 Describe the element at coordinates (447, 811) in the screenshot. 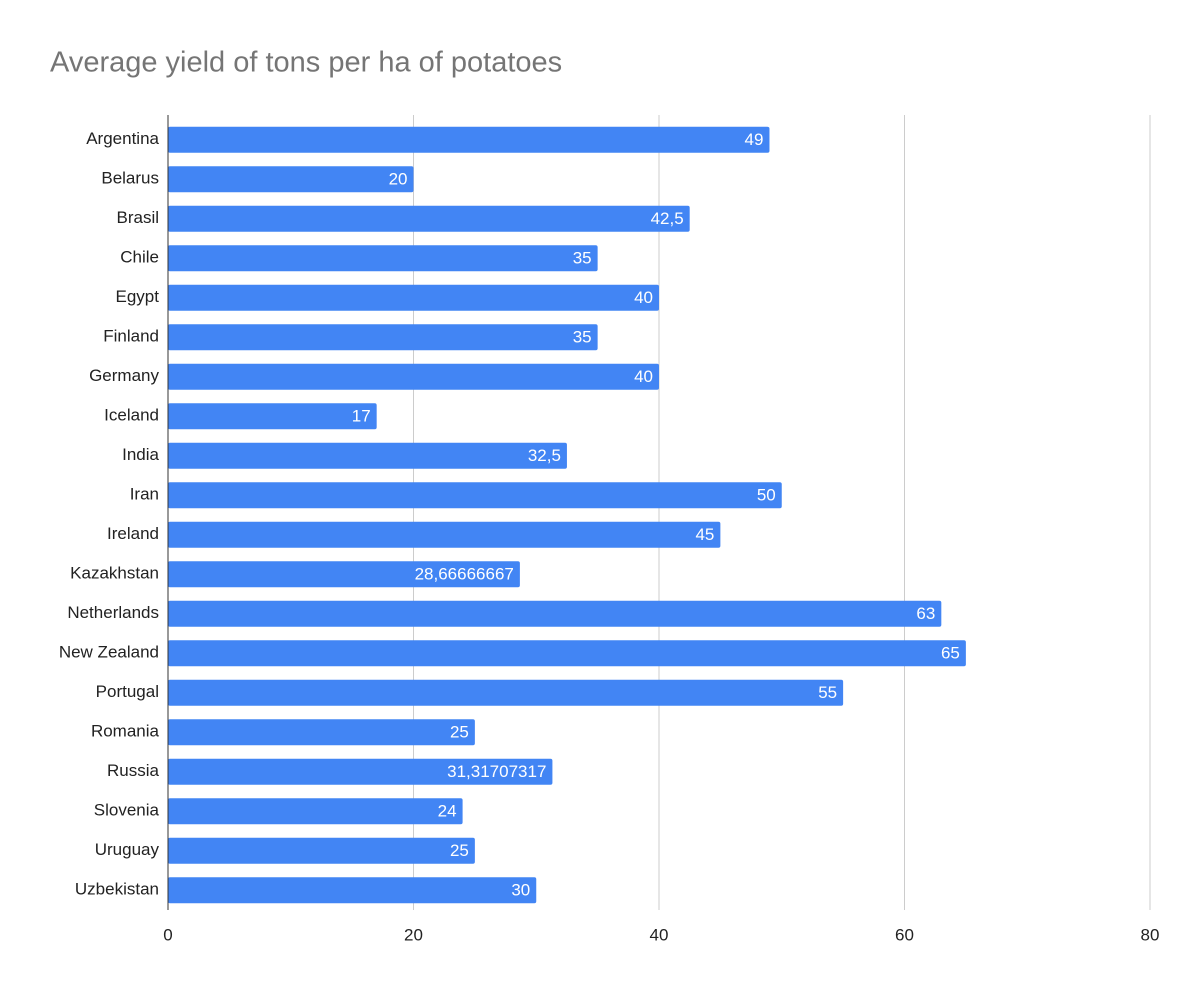

I see `value-label: 24` at that location.